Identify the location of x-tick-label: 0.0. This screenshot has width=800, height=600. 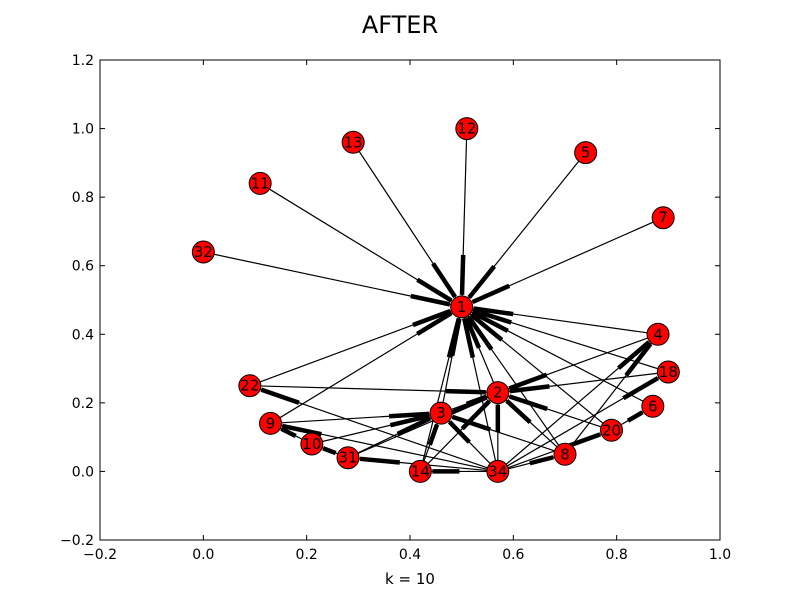
(203, 555).